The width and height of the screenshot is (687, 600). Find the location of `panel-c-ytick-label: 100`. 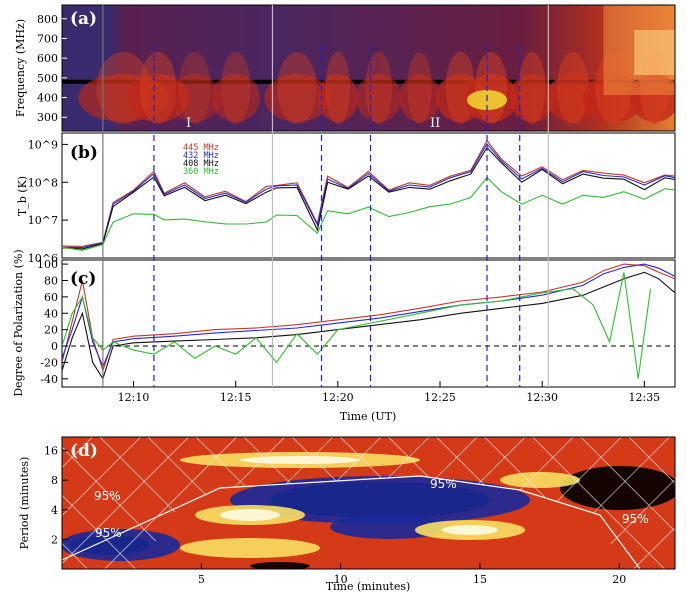

panel-c-ytick-label: 100 is located at coordinates (47, 264).